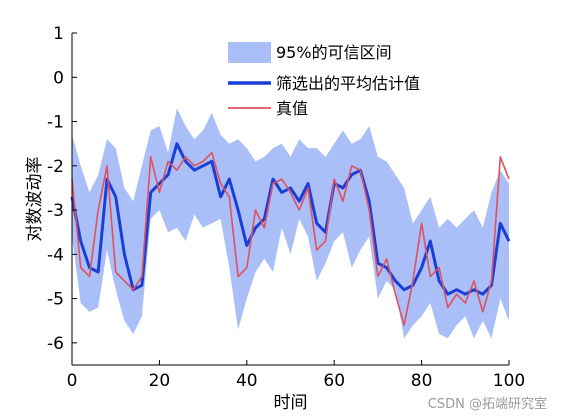  Describe the element at coordinates (422, 381) in the screenshot. I see `x-tick-label: 80` at that location.